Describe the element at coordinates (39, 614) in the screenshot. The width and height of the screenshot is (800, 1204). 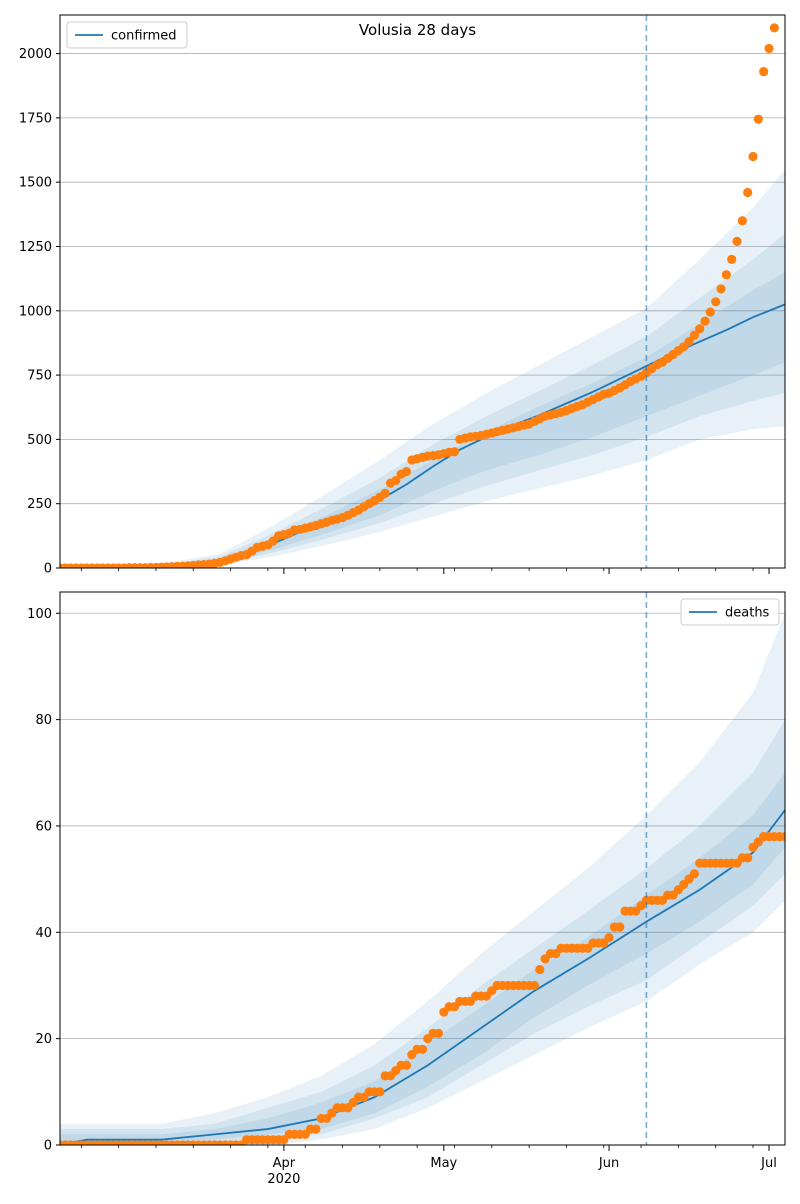
I see `y-tick-label: 100` at that location.